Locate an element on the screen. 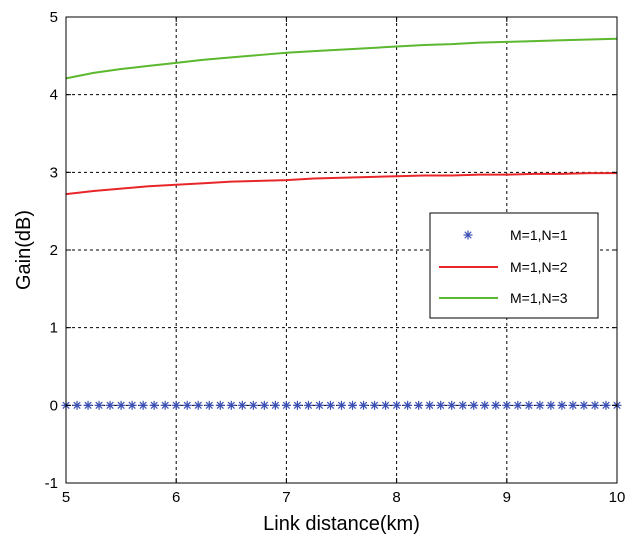  x-tick-label: 10 is located at coordinates (617, 497).